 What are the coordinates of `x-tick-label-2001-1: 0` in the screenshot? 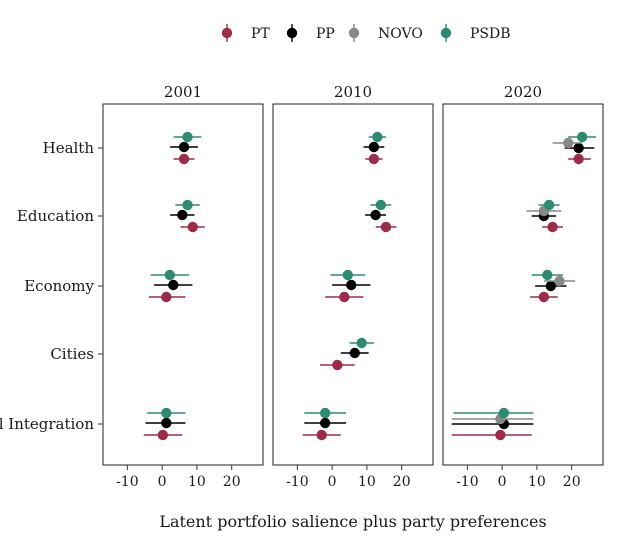 It's located at (162, 482).